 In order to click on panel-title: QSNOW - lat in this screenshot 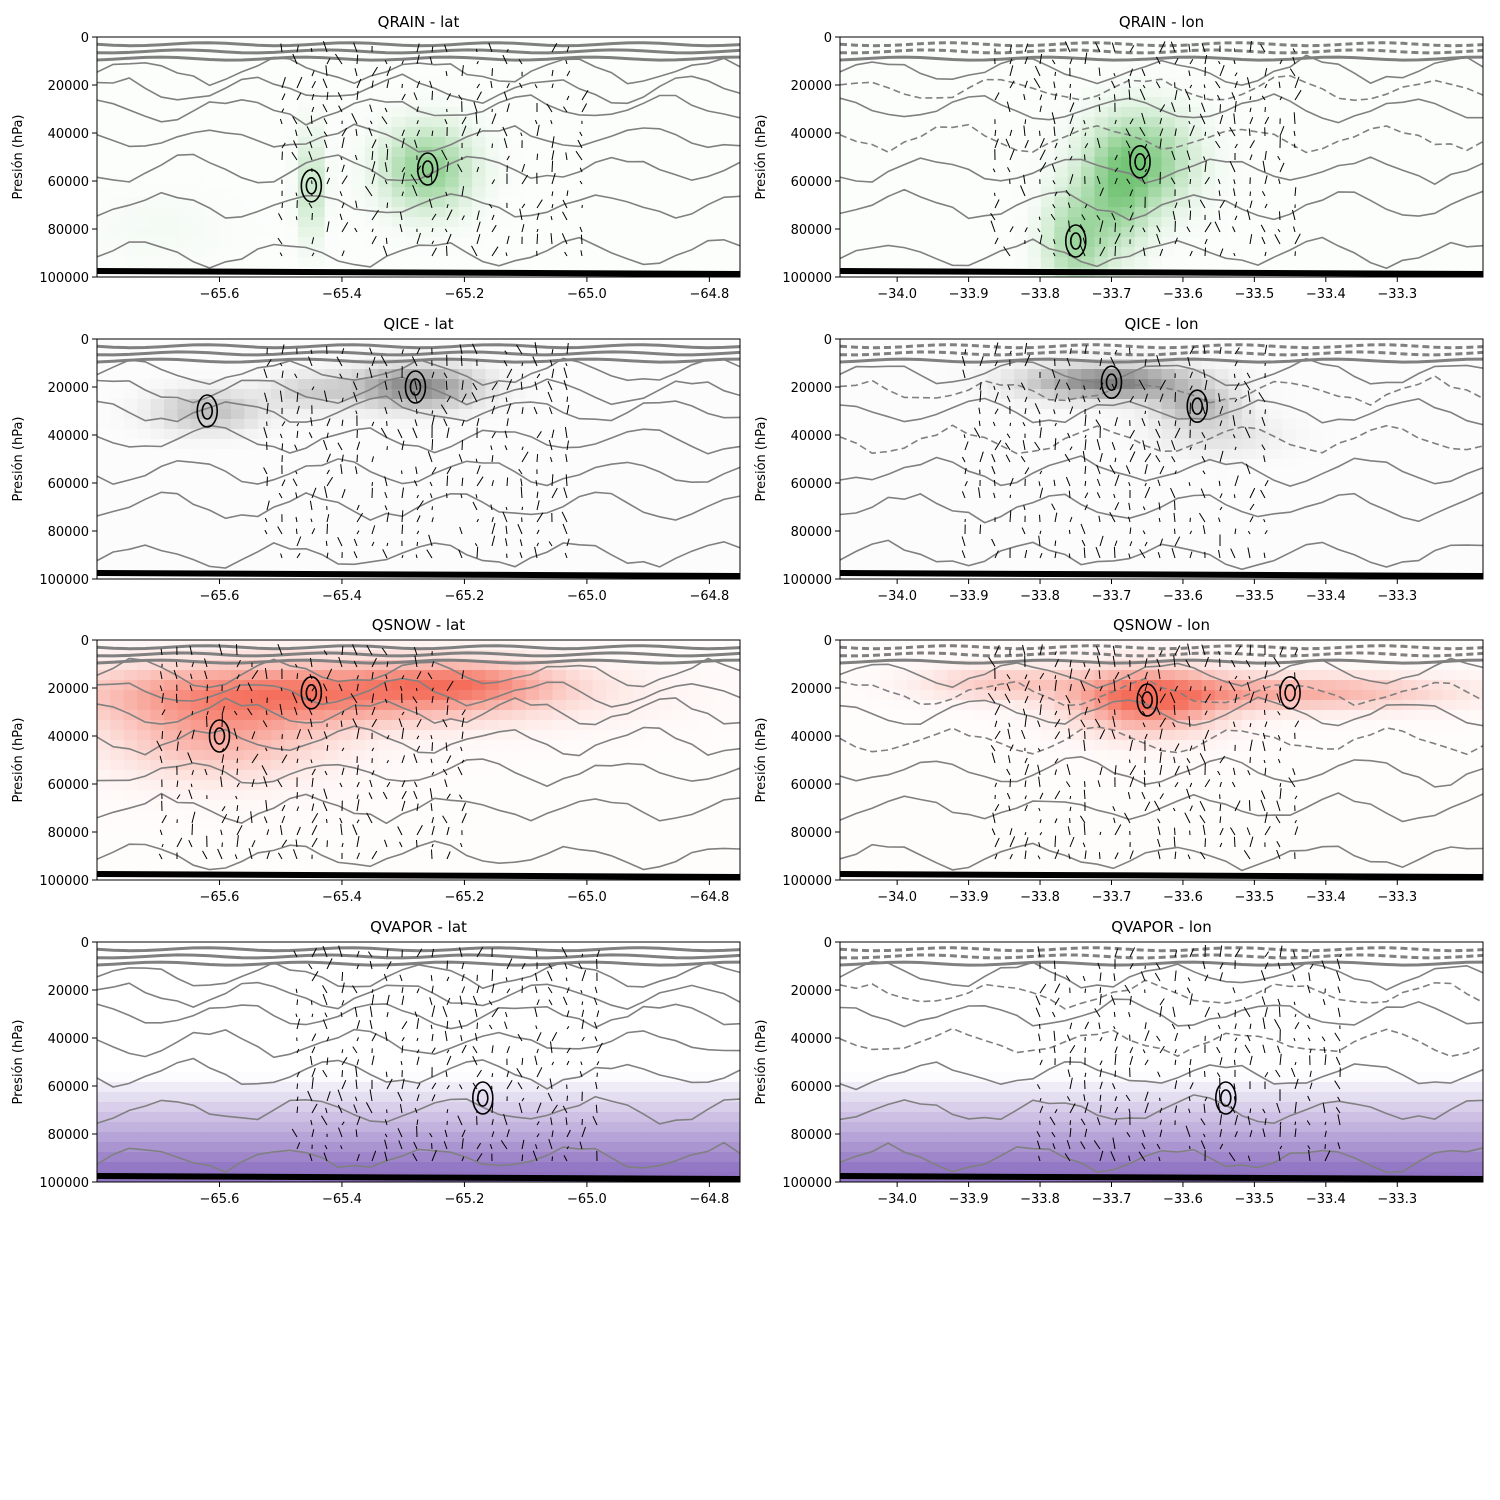, I will do `click(418, 625)`.